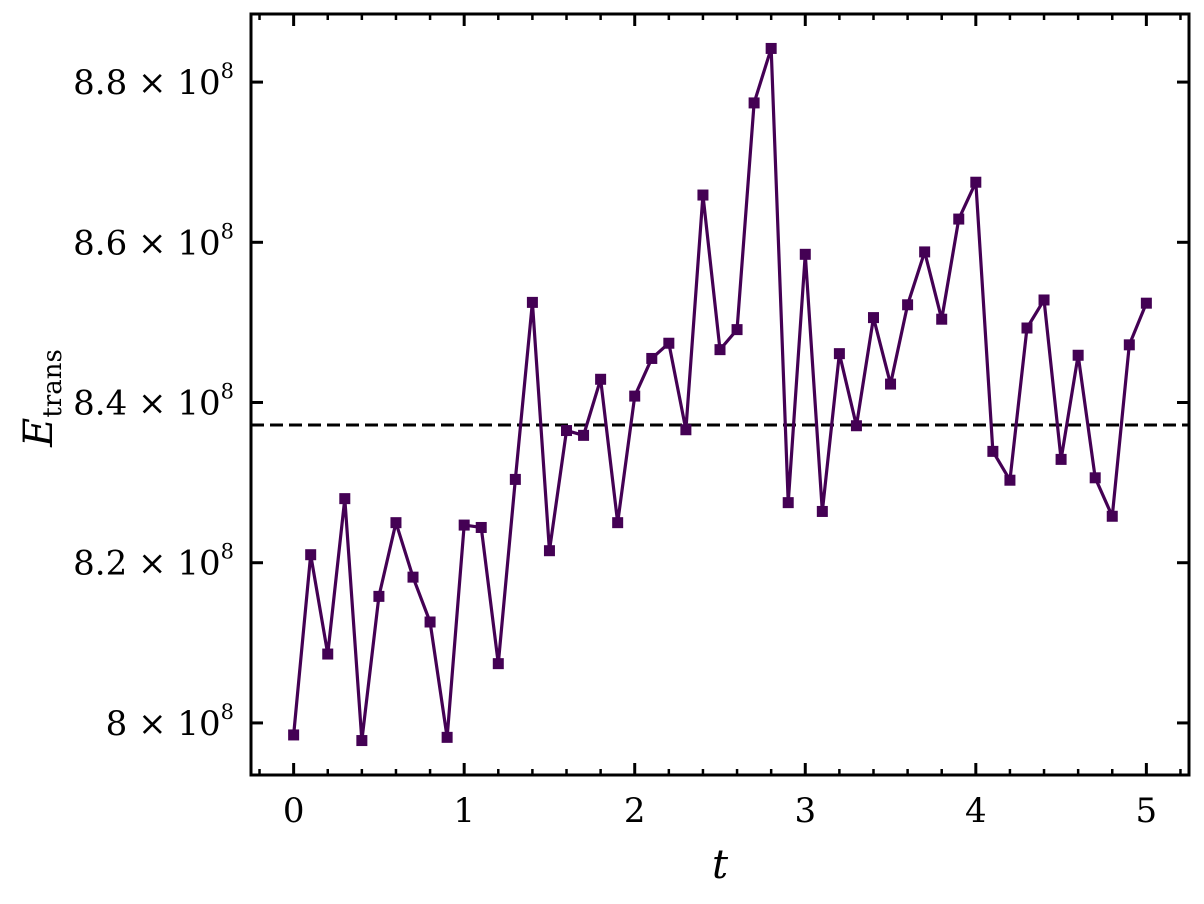 Image resolution: width=1204 pixels, height=904 pixels. Describe the element at coordinates (153, 241) in the screenshot. I see `y-tick-label: 8.6 × 10⁸` at that location.